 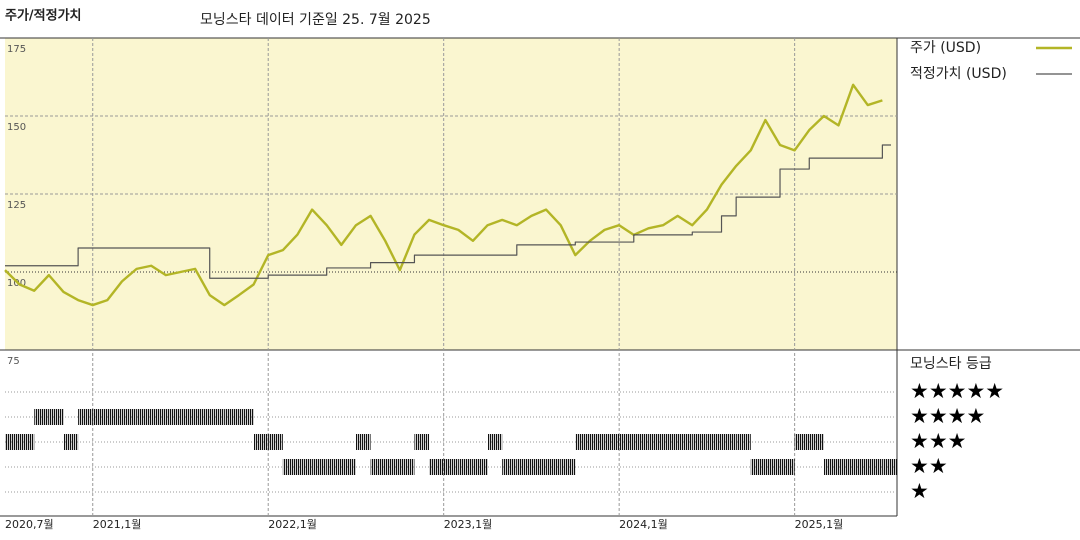 I want to click on chart-title: 주가/적정가치, so click(x=43, y=16).